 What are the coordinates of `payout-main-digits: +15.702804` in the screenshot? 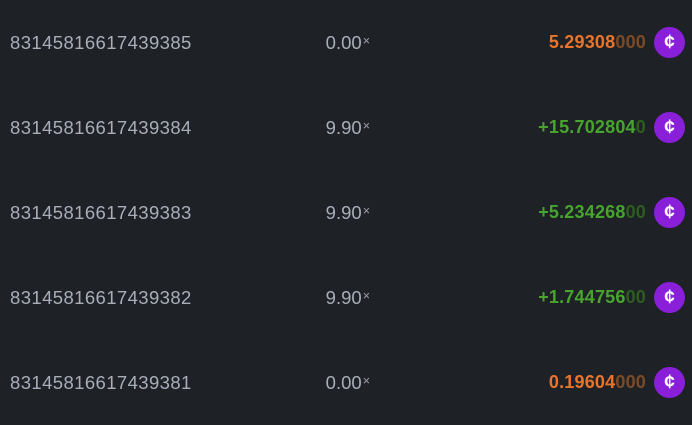 It's located at (587, 127).